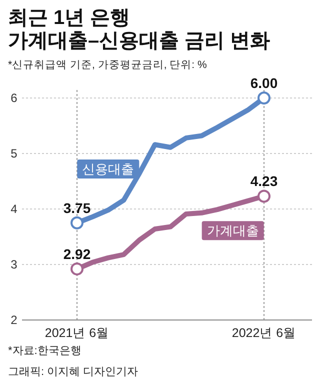 This screenshot has width=320, height=383. I want to click on series-label: 신용대출, so click(108, 168).